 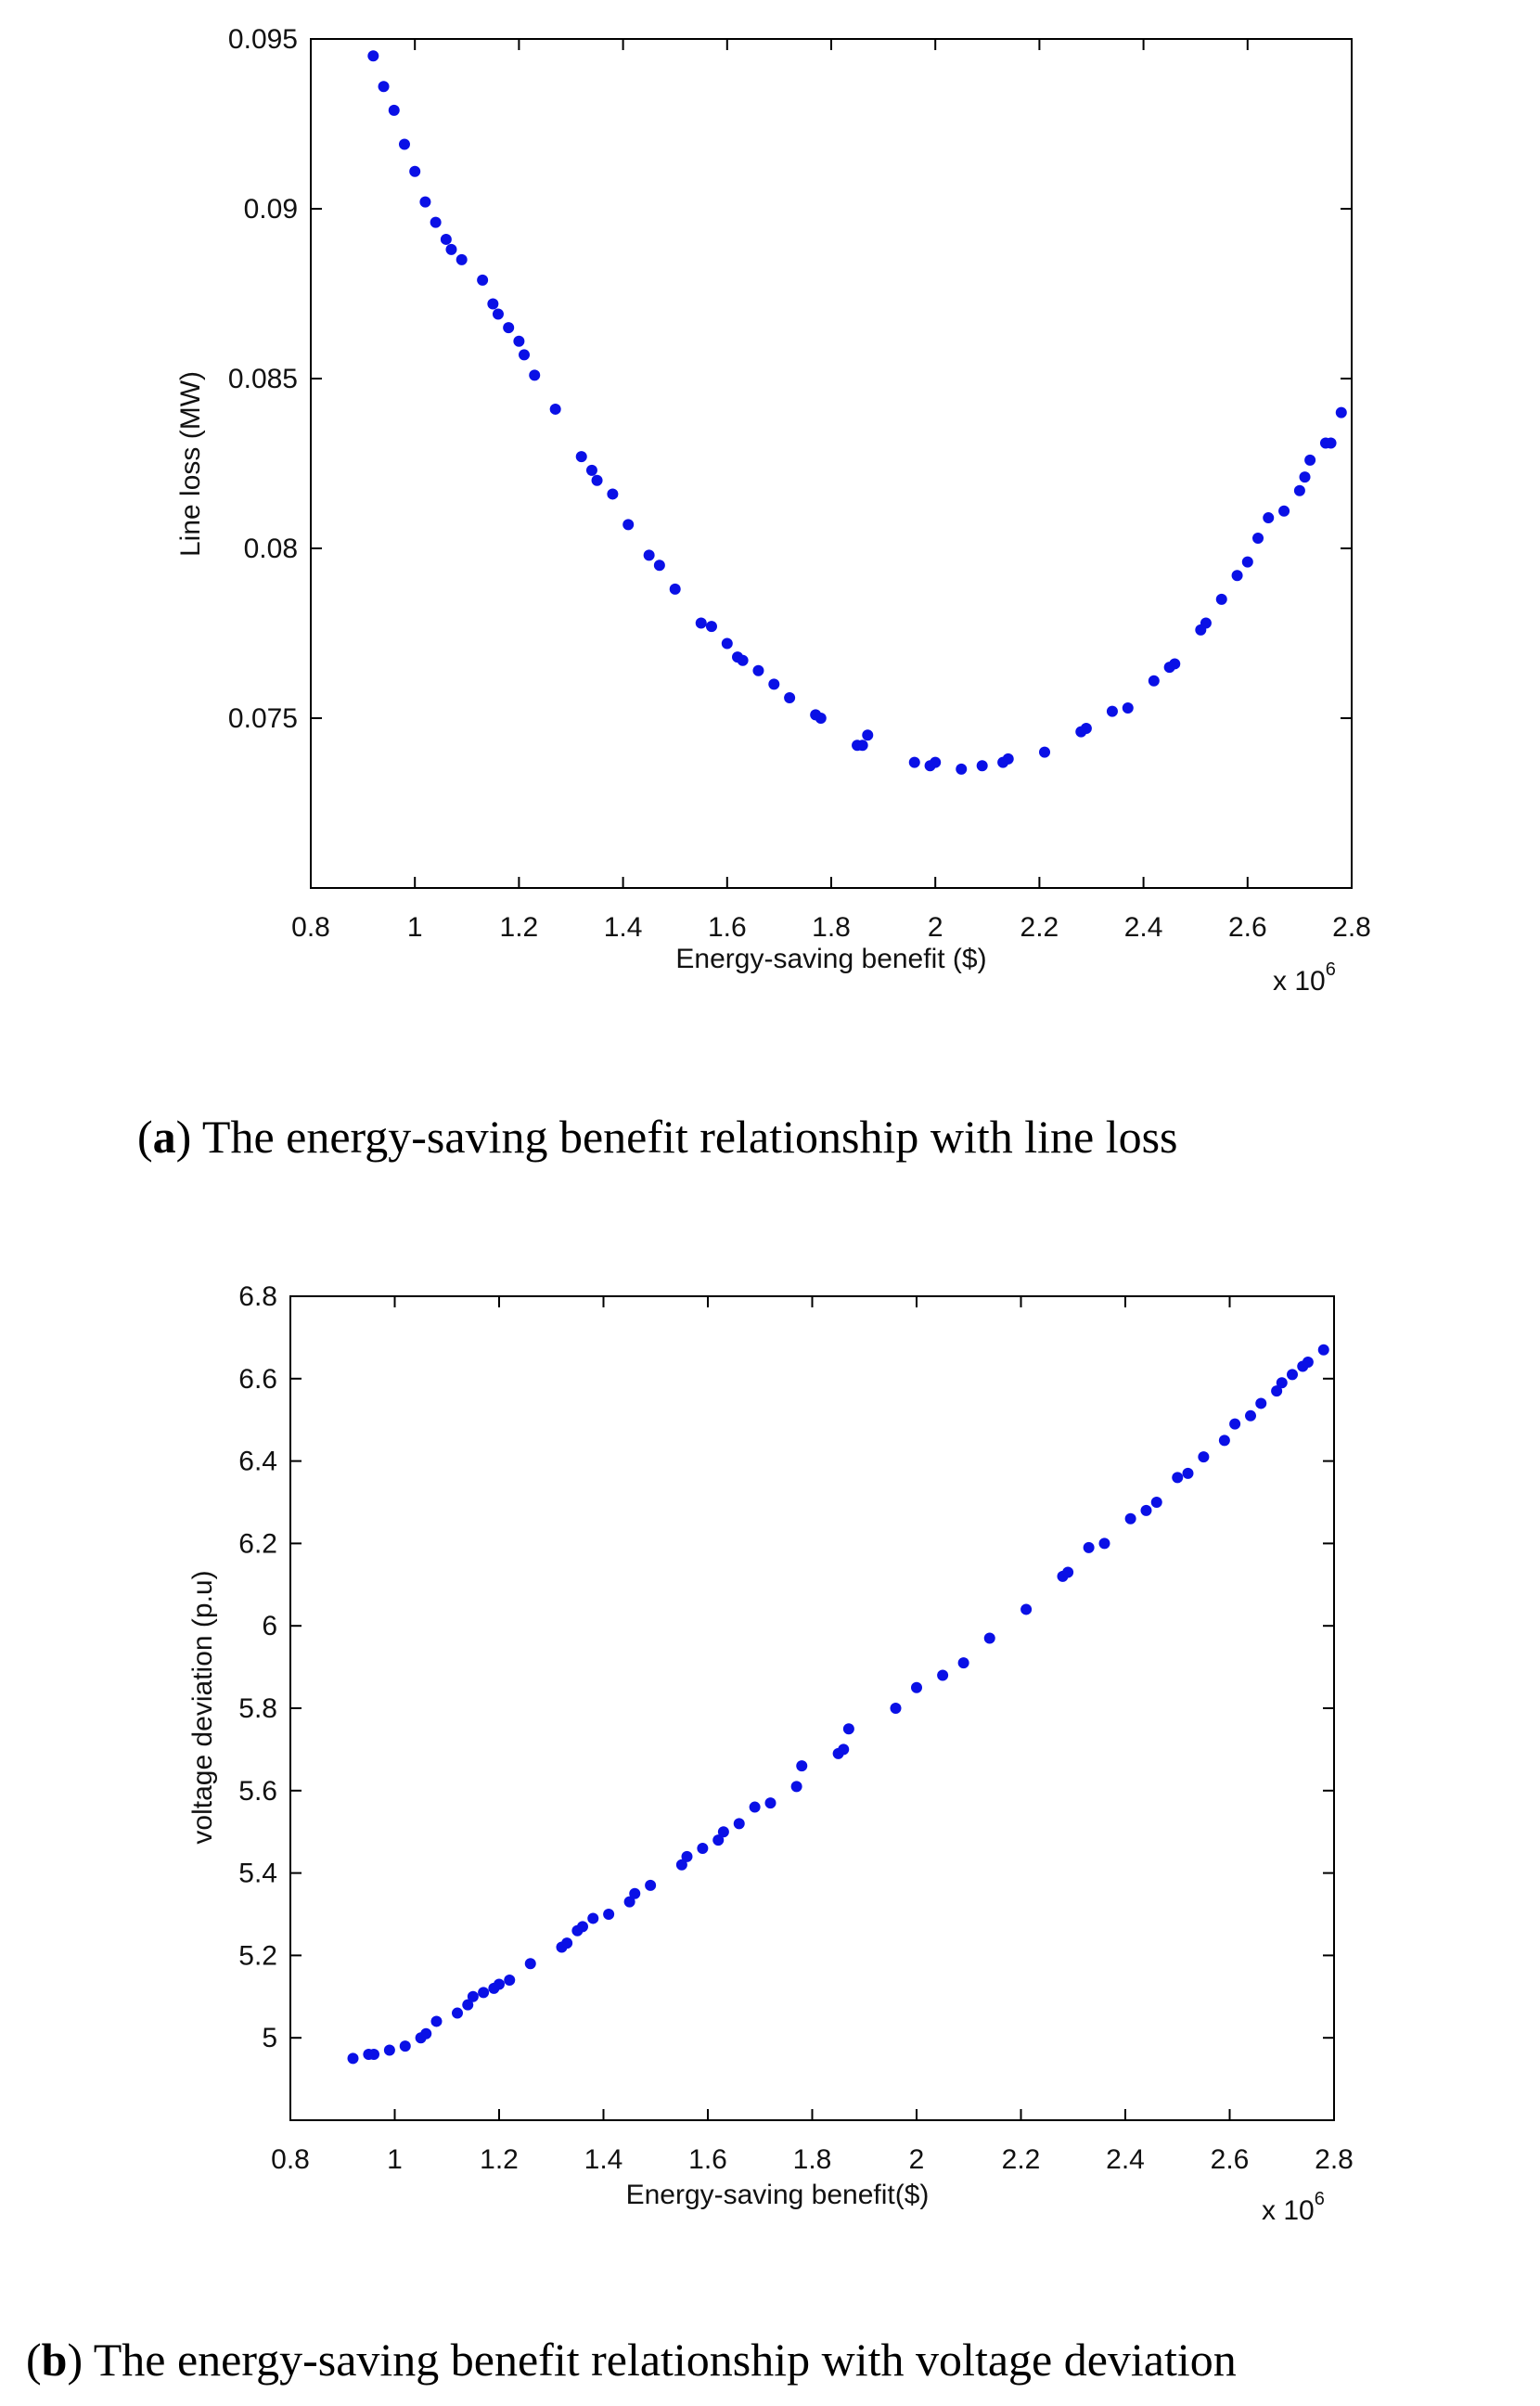 What do you see at coordinates (1021, 2159) in the screenshot?
I see `chart-b-x-tick-label: 2.2` at bounding box center [1021, 2159].